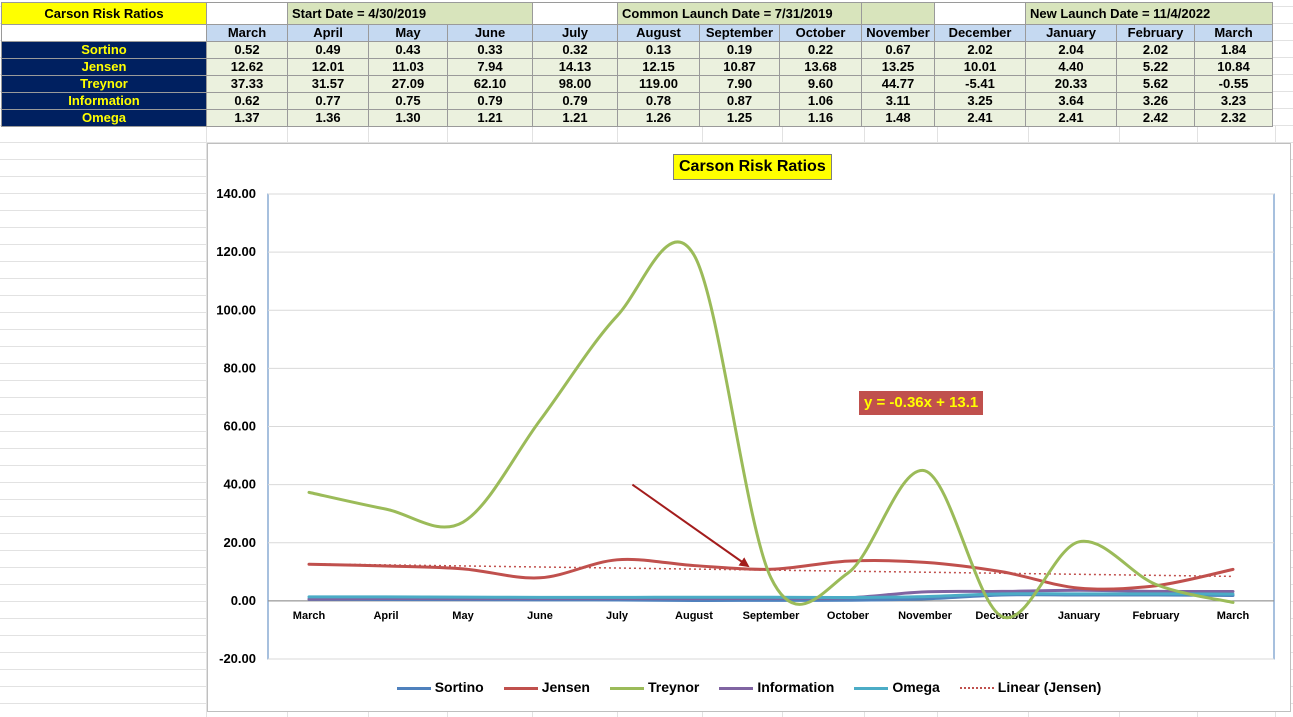 The height and width of the screenshot is (717, 1293). I want to click on value-cell: 11.03, so click(408, 67).